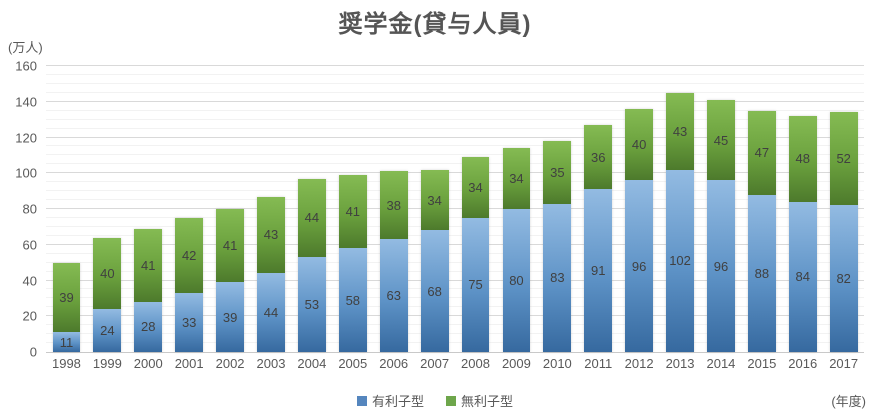 This screenshot has width=870, height=417. I want to click on bar-column: 35 83, so click(557, 209).